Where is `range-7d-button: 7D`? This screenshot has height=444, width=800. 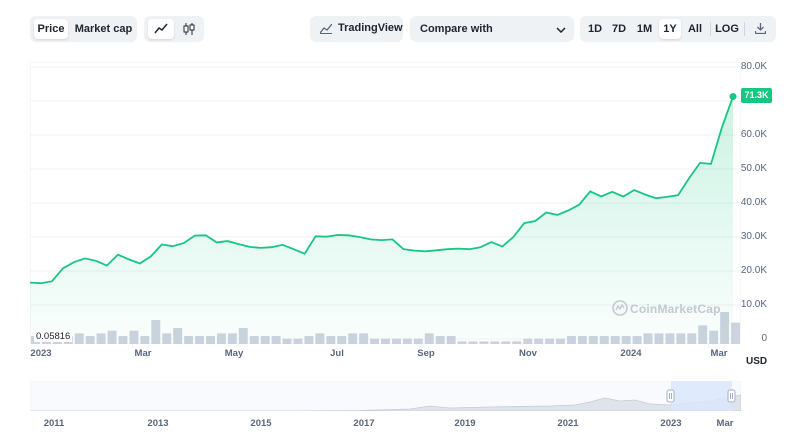
range-7d-button: 7D is located at coordinates (619, 29).